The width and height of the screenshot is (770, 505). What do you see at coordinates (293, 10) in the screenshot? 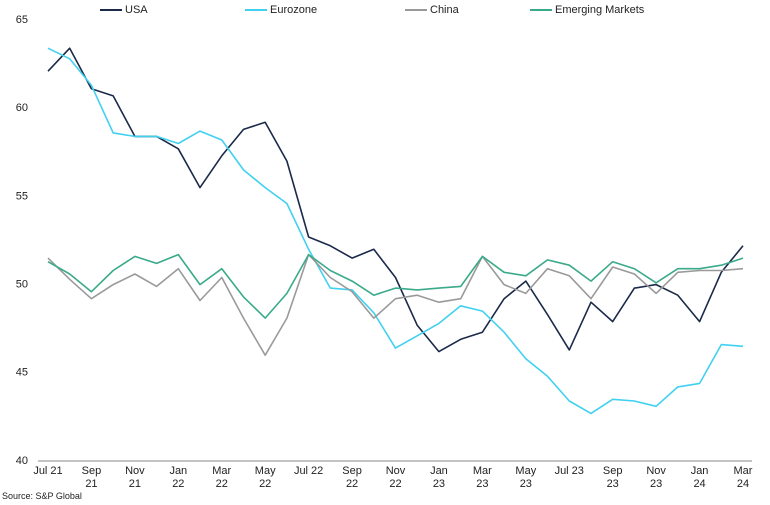
I see `legend-label: Eurozone` at bounding box center [293, 10].